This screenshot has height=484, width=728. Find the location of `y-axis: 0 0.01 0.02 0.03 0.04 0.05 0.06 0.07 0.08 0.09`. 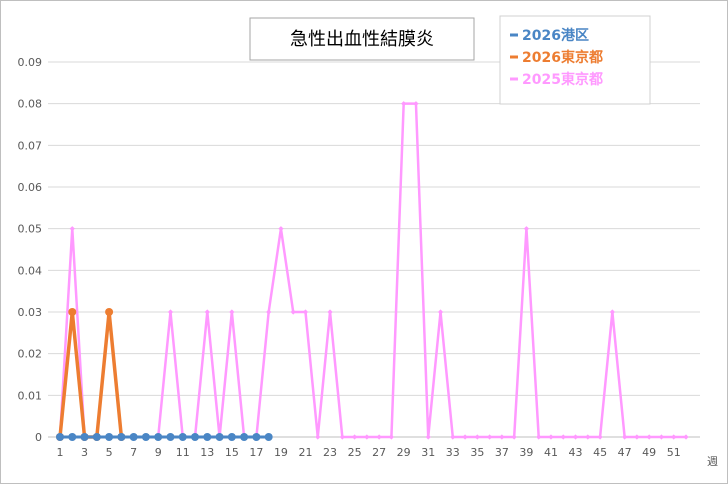

y-axis: 0 0.01 0.02 0.03 0.04 0.05 0.06 0.07 0.08 0.09 is located at coordinates (30, 250).